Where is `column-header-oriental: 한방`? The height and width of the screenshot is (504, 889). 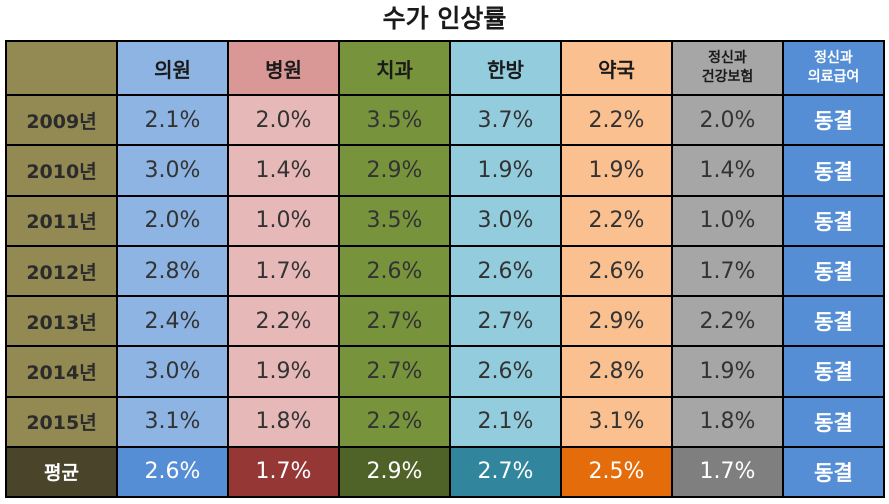
column-header-oriental: 한방 is located at coordinates (505, 68).